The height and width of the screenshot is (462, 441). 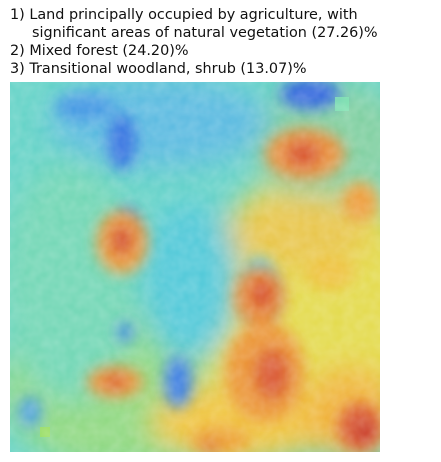 What do you see at coordinates (99, 51) in the screenshot?
I see `caption-line-2: 2) Mixed forest (24.20)%` at bounding box center [99, 51].